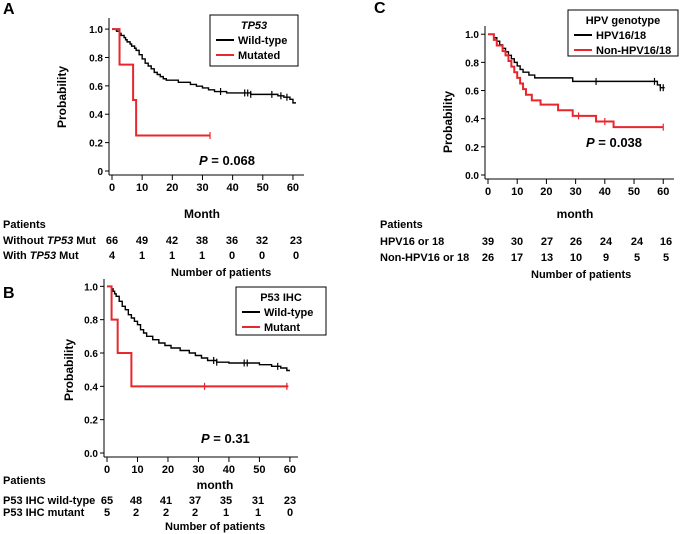  Describe the element at coordinates (623, 33) in the screenshot. I see `legend-box` at that location.